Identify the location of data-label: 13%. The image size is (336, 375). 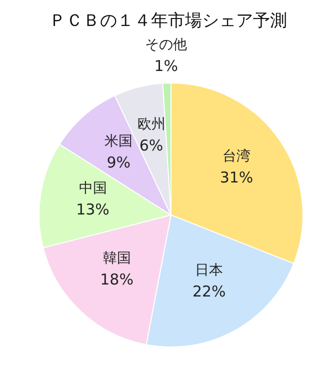
(93, 209).